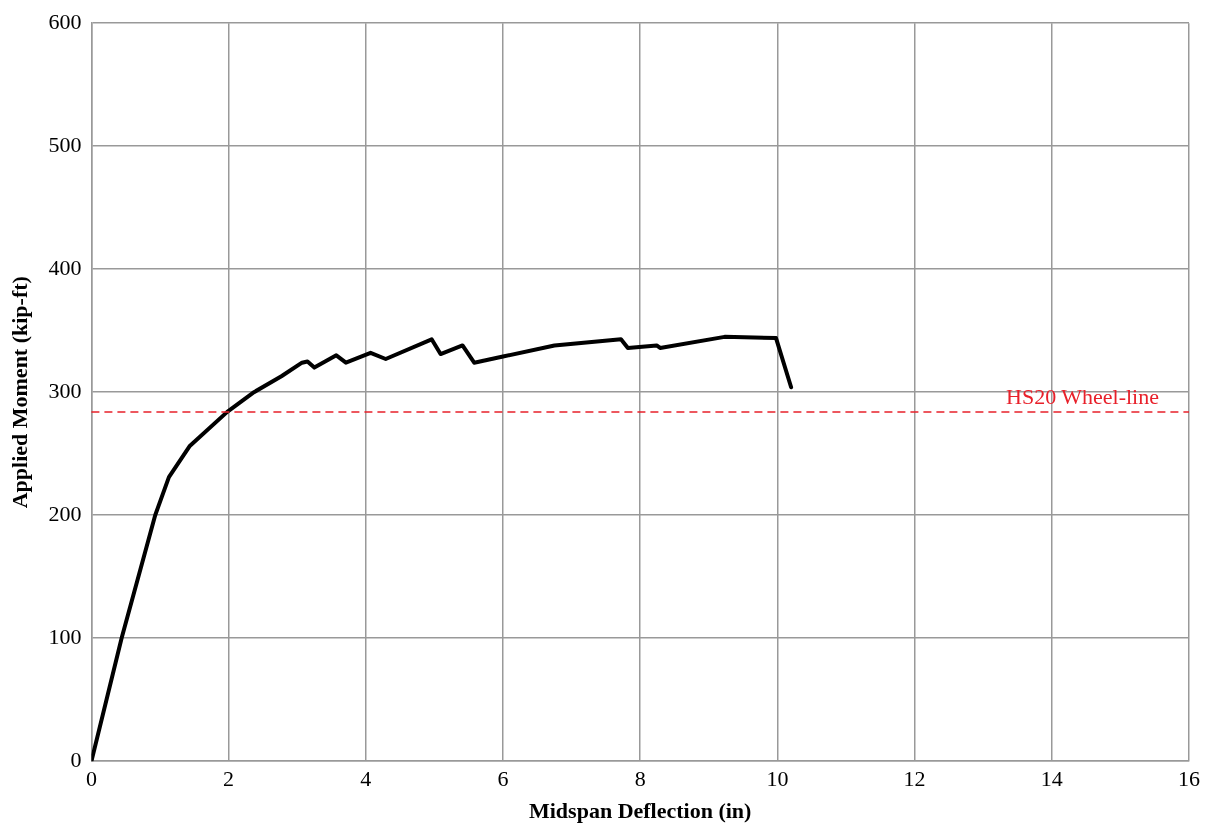  What do you see at coordinates (1082, 396) in the screenshot?
I see `ref-line-label: HS20 Wheel-line` at bounding box center [1082, 396].